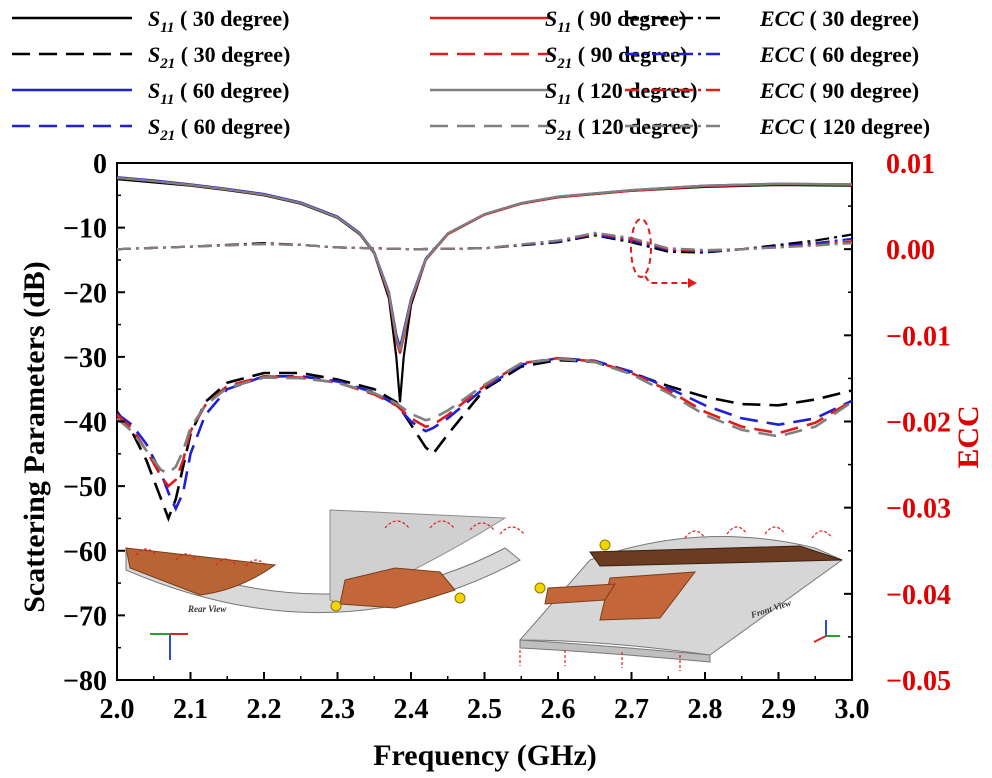 Image resolution: width=992 pixels, height=778 pixels. Describe the element at coordinates (264, 709) in the screenshot. I see `x-tick-label: 2.2` at that location.